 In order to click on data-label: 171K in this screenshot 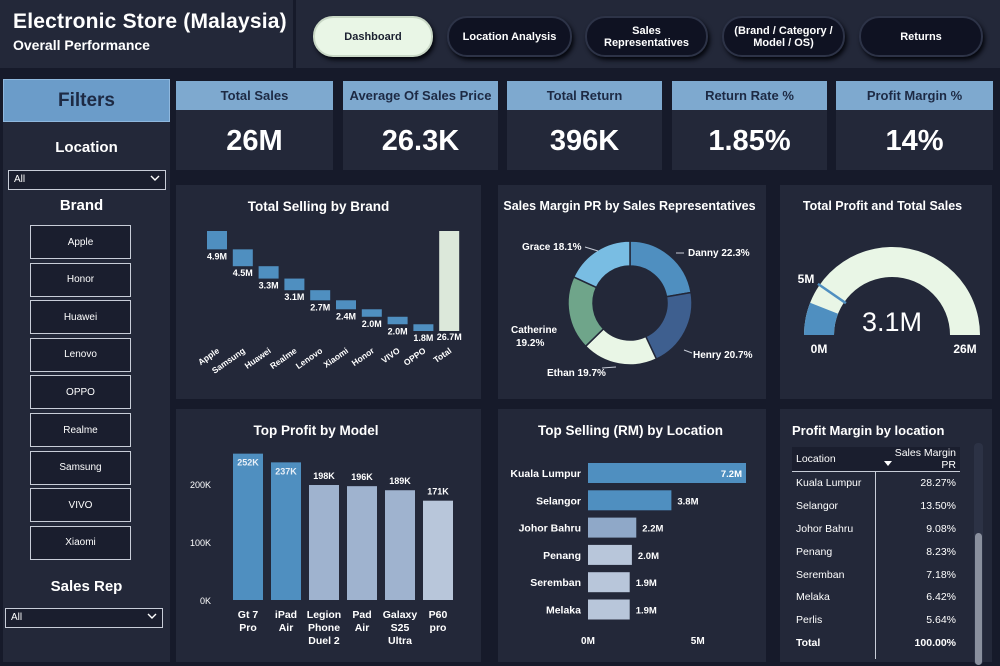, I will do `click(438, 492)`.